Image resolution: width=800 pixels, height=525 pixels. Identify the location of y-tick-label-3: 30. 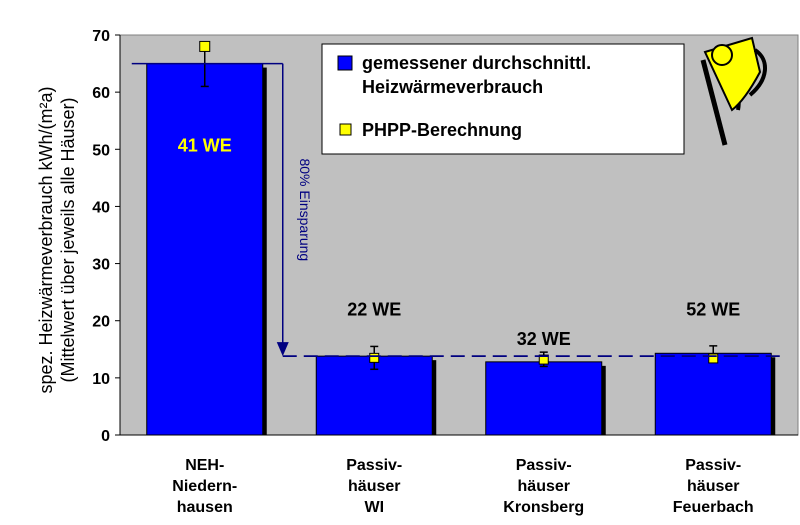
(101, 265).